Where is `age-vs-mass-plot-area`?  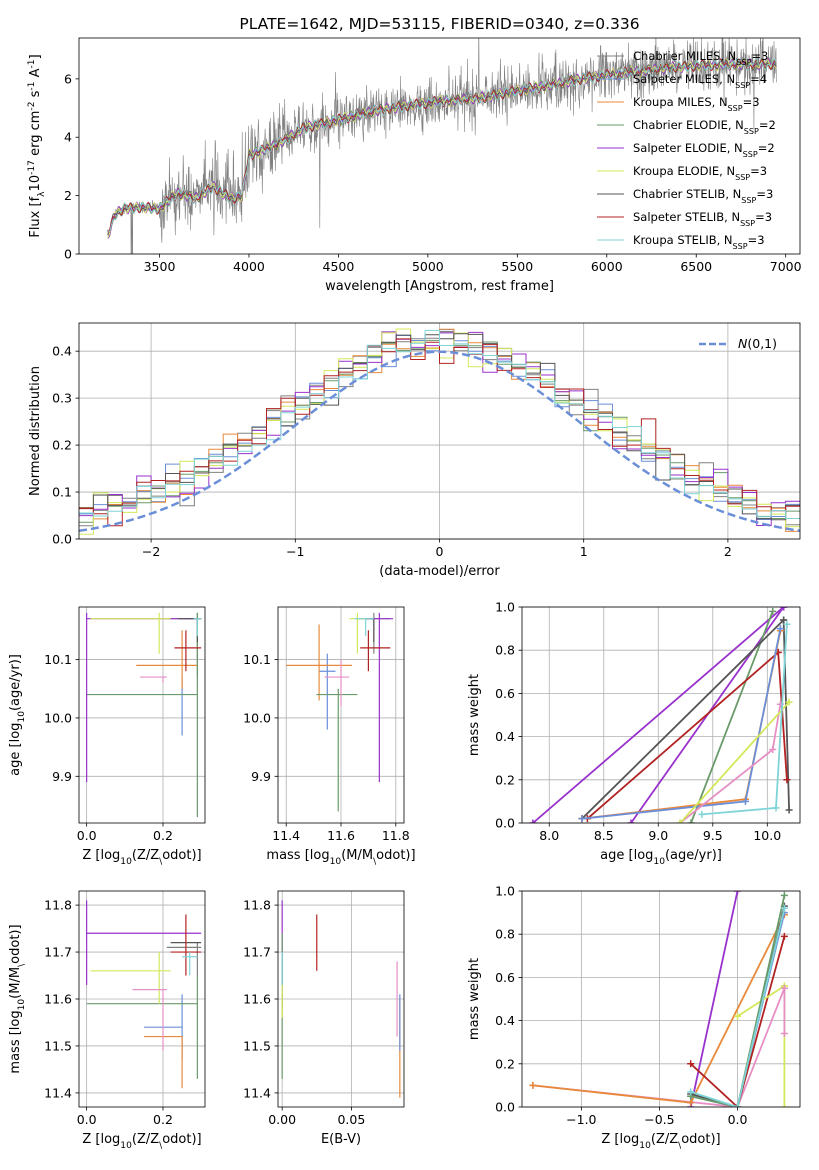
age-vs-mass-plot-area is located at coordinates (340, 712).